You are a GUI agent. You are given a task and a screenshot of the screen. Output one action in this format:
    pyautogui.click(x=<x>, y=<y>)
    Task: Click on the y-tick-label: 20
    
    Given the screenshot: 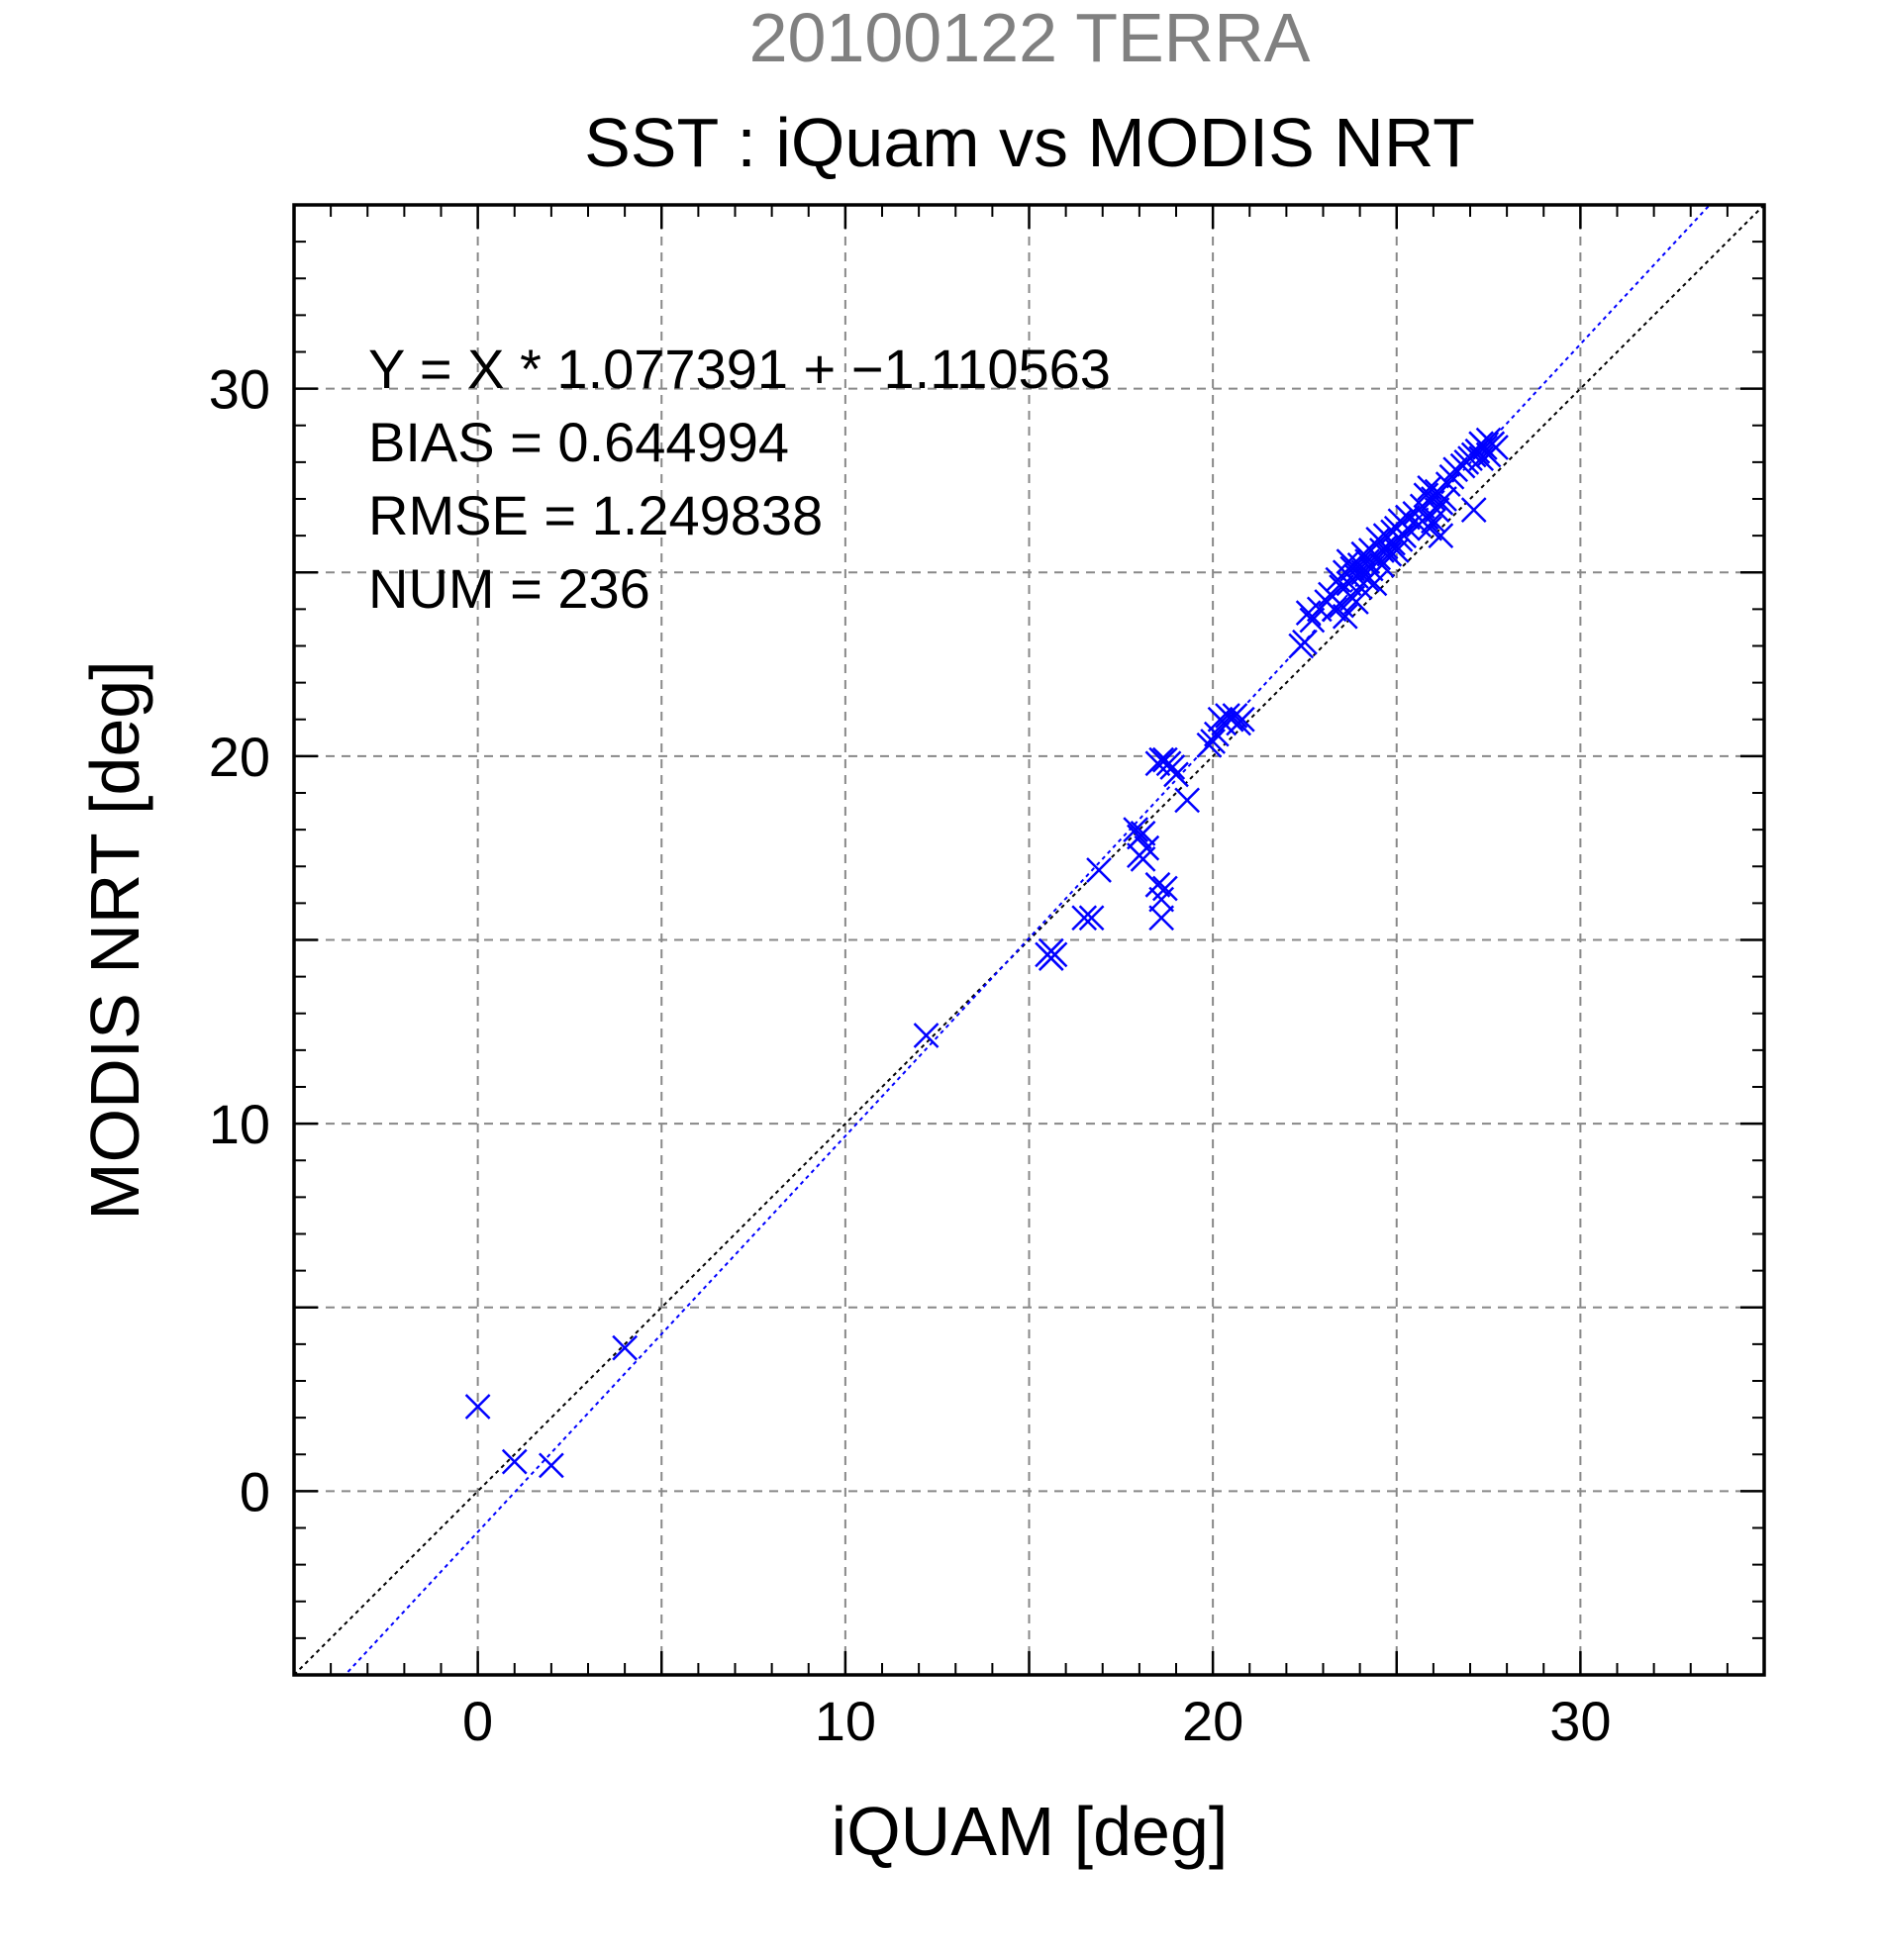 What is the action you would take?
    pyautogui.click(x=240, y=757)
    